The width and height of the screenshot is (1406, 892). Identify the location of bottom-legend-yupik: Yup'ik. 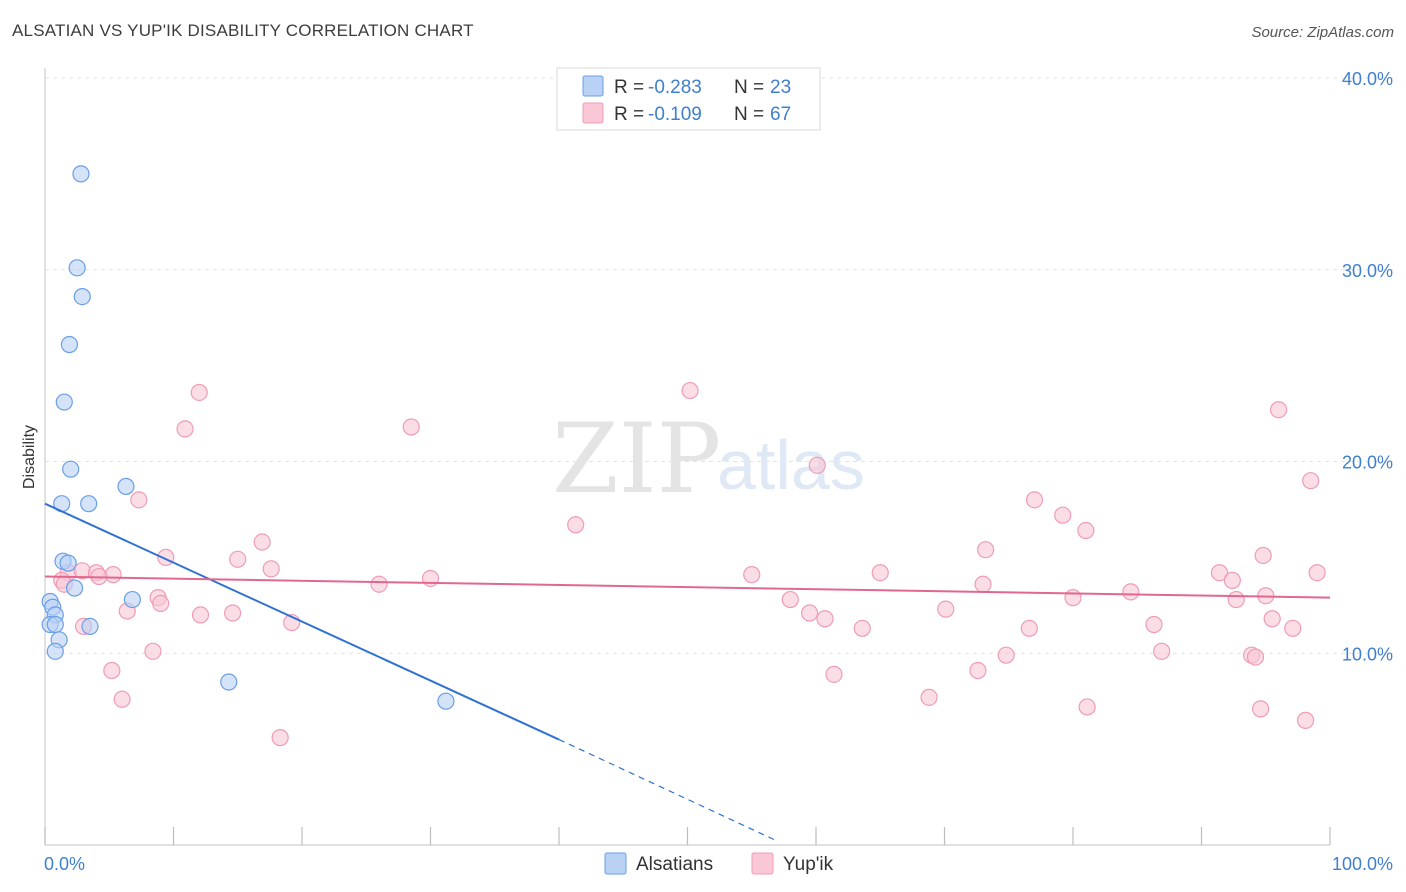
(808, 864).